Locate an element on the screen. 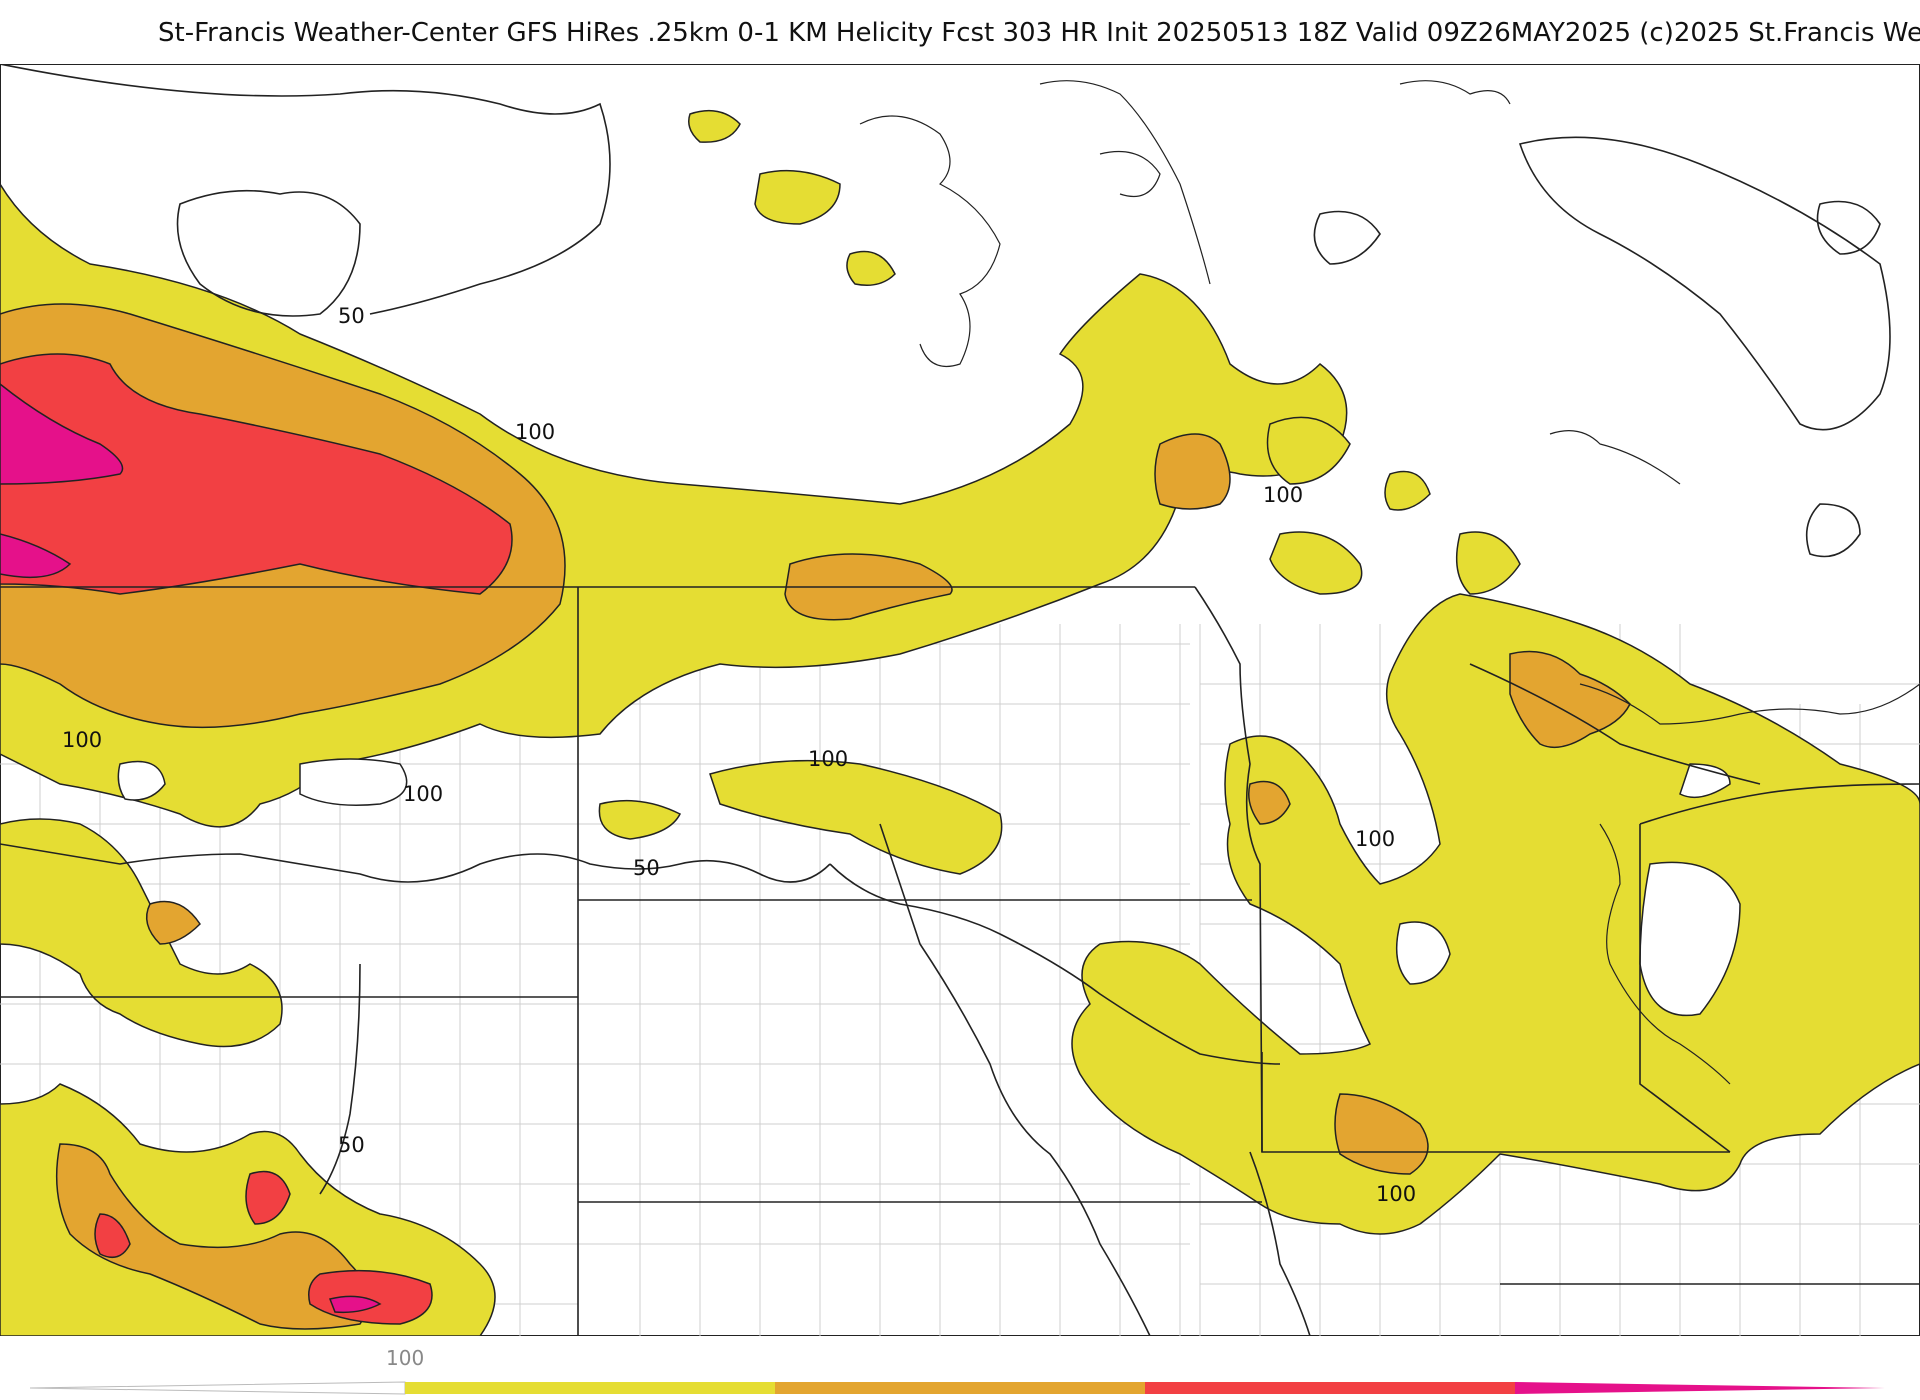  fill-150-west-left is located at coordinates (173, 922).